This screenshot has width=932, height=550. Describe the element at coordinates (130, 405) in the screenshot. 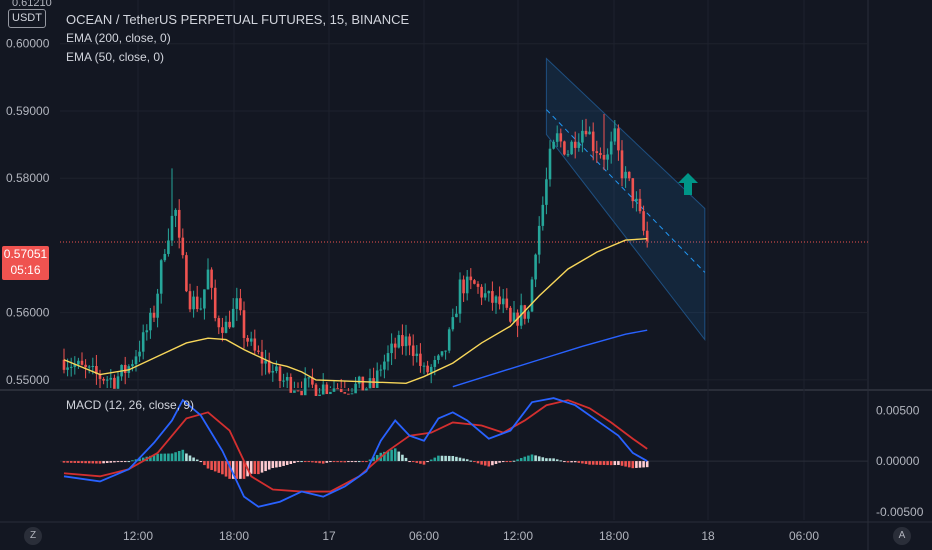

I see `macd-legend: MACD (12, 26, close, 9)` at that location.